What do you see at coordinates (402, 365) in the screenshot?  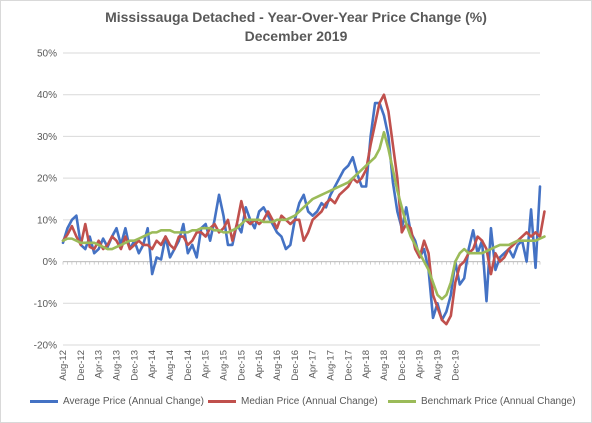 I see `x-tick-label: Dec-18` at bounding box center [402, 365].